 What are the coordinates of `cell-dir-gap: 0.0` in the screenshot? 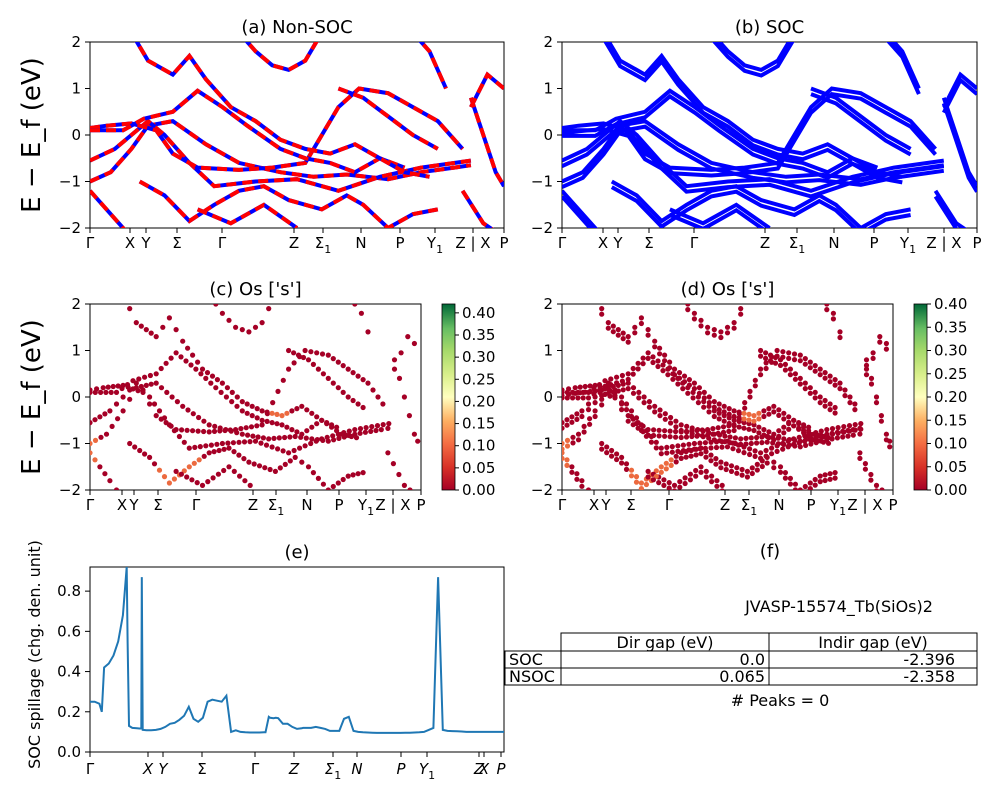 It's located at (752, 659).